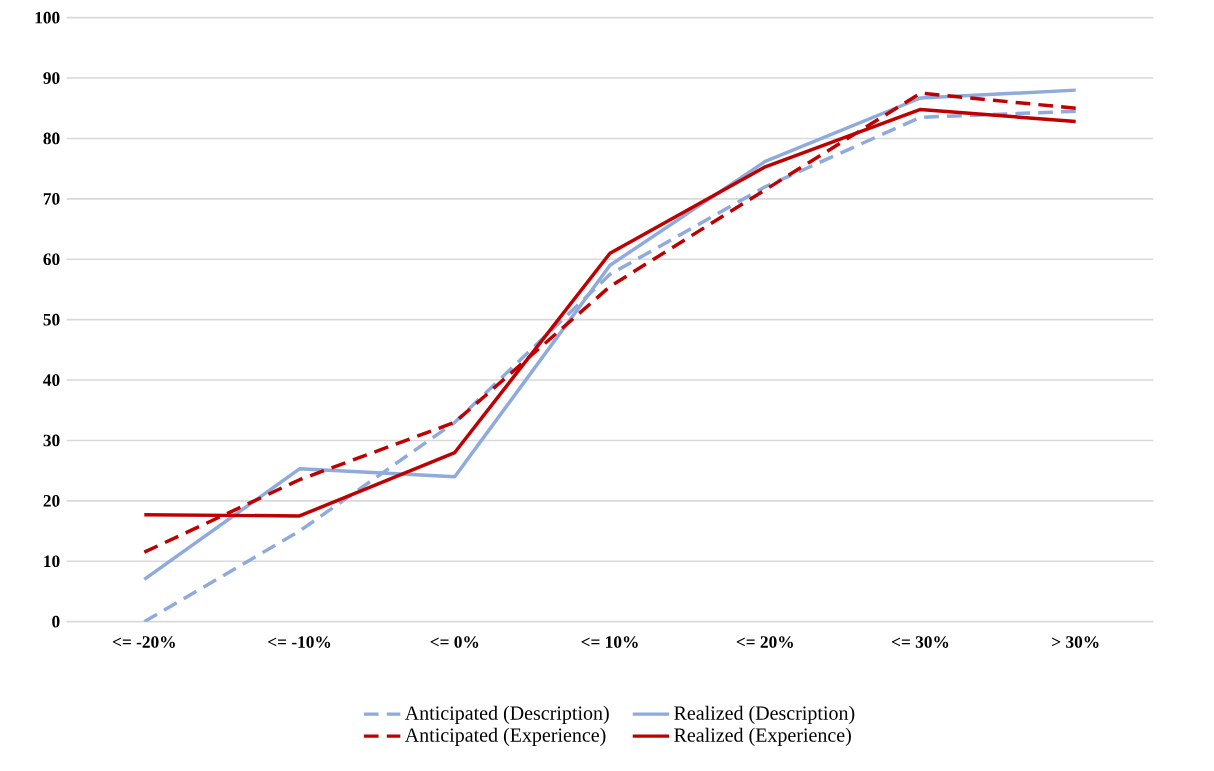 The width and height of the screenshot is (1214, 771). What do you see at coordinates (51, 380) in the screenshot?
I see `y-tick-label: 40` at bounding box center [51, 380].